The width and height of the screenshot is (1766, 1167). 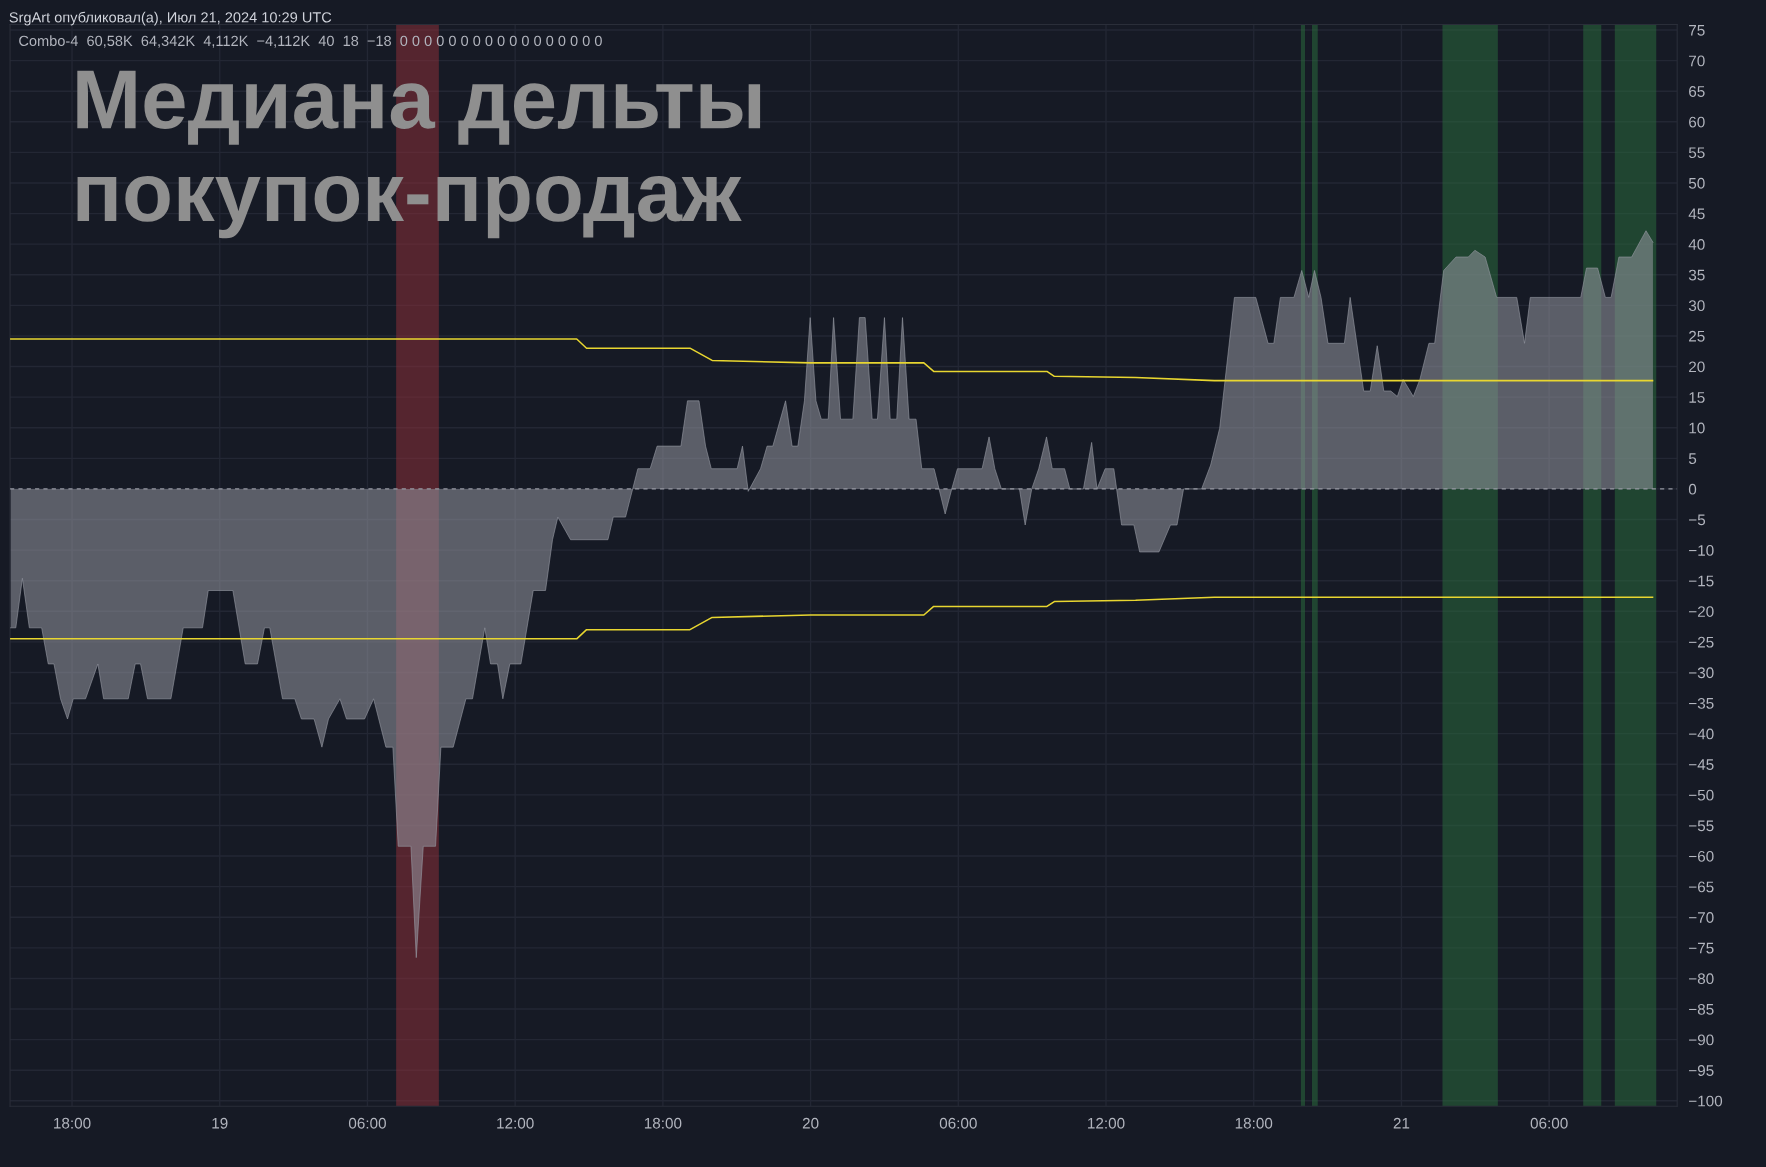 I want to click on y-tick-label: −60, so click(x=1701, y=856).